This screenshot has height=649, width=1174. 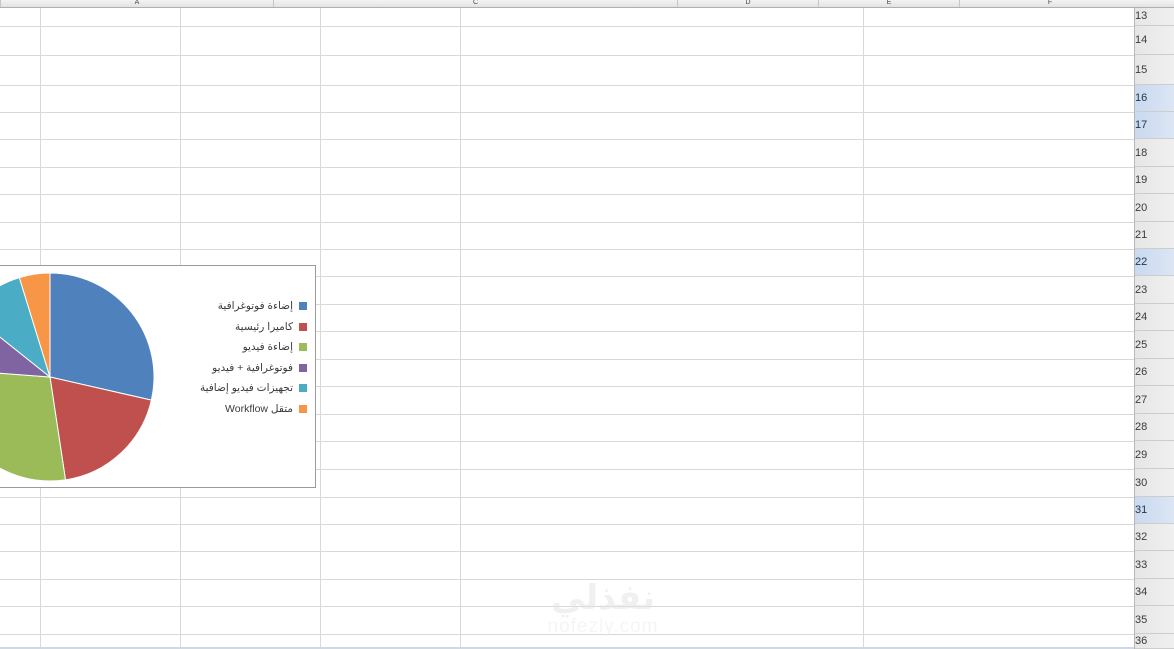 I want to click on legend-label: إضاءة فيديو, so click(x=267, y=347).